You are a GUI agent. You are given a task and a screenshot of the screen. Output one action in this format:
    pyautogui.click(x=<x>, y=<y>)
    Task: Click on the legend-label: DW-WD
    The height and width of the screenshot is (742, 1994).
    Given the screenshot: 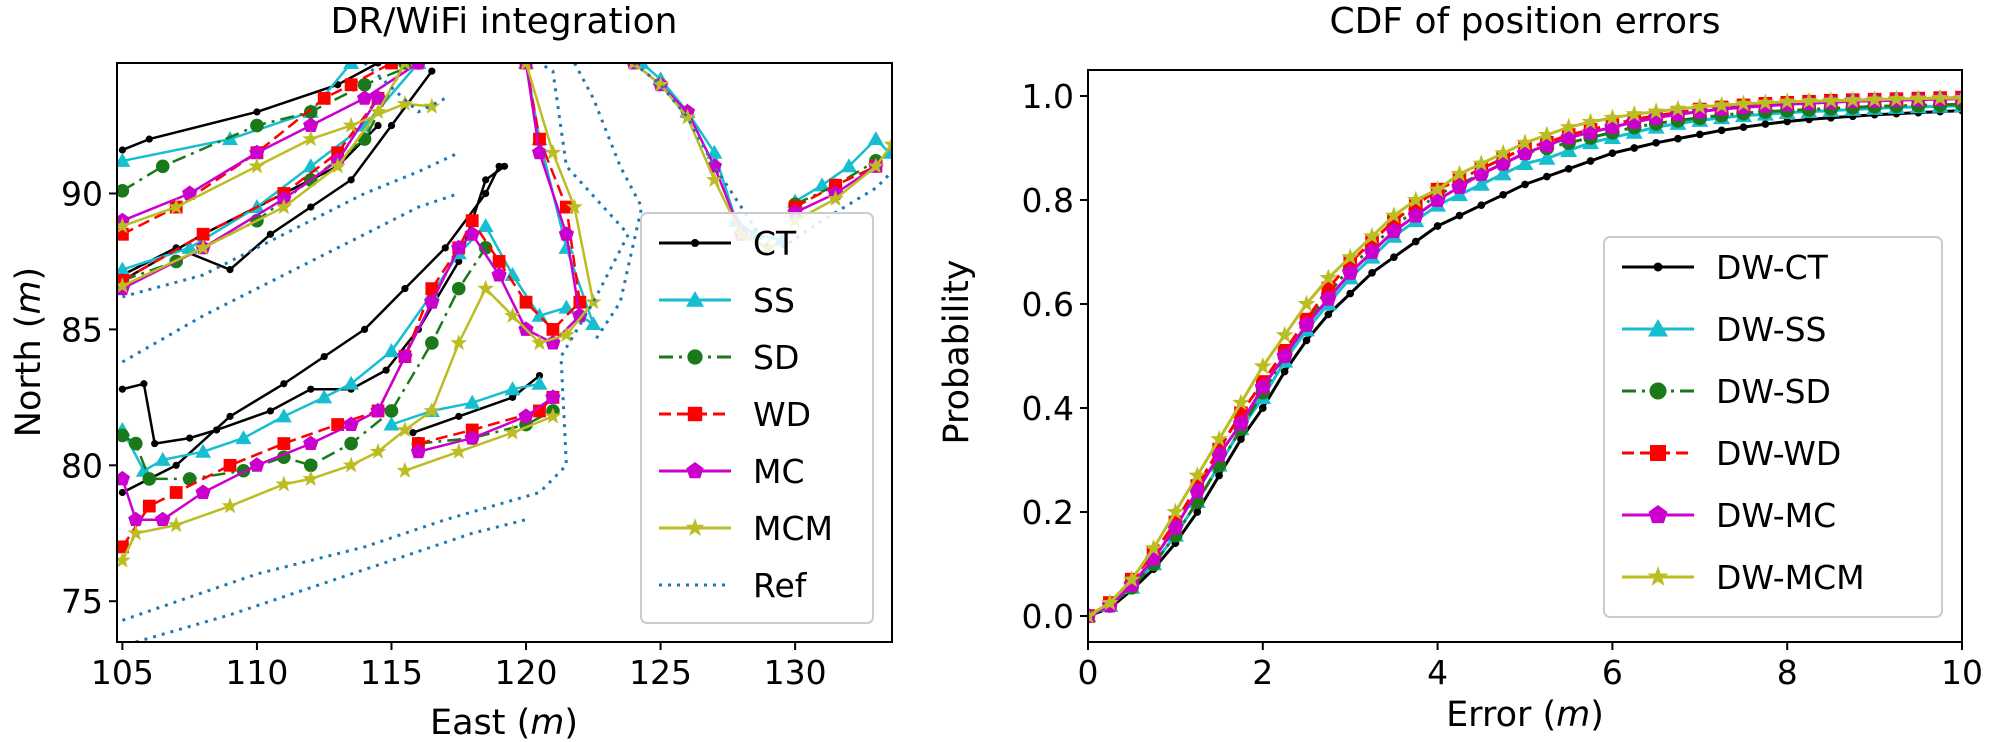 What is the action you would take?
    pyautogui.click(x=1778, y=453)
    